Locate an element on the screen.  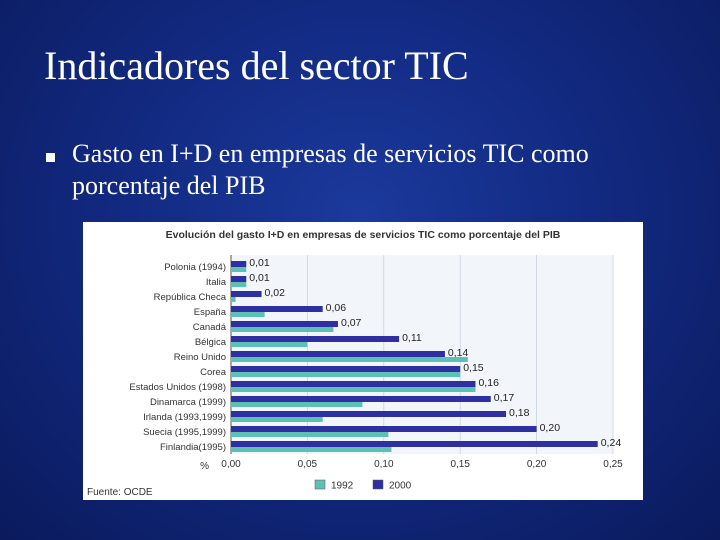
category-label: Irlanda (1993,1999) is located at coordinates (184, 417).